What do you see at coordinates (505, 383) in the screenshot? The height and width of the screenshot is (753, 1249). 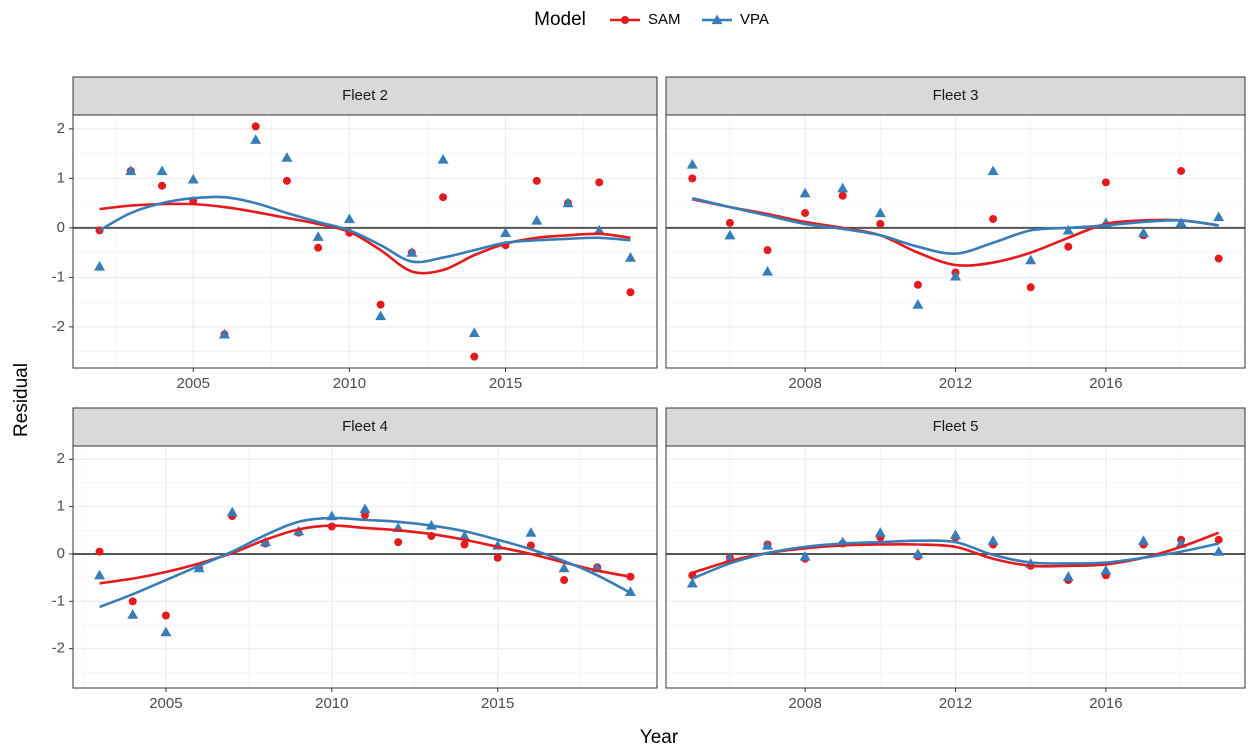 I see `x-tick-label: 2015` at bounding box center [505, 383].